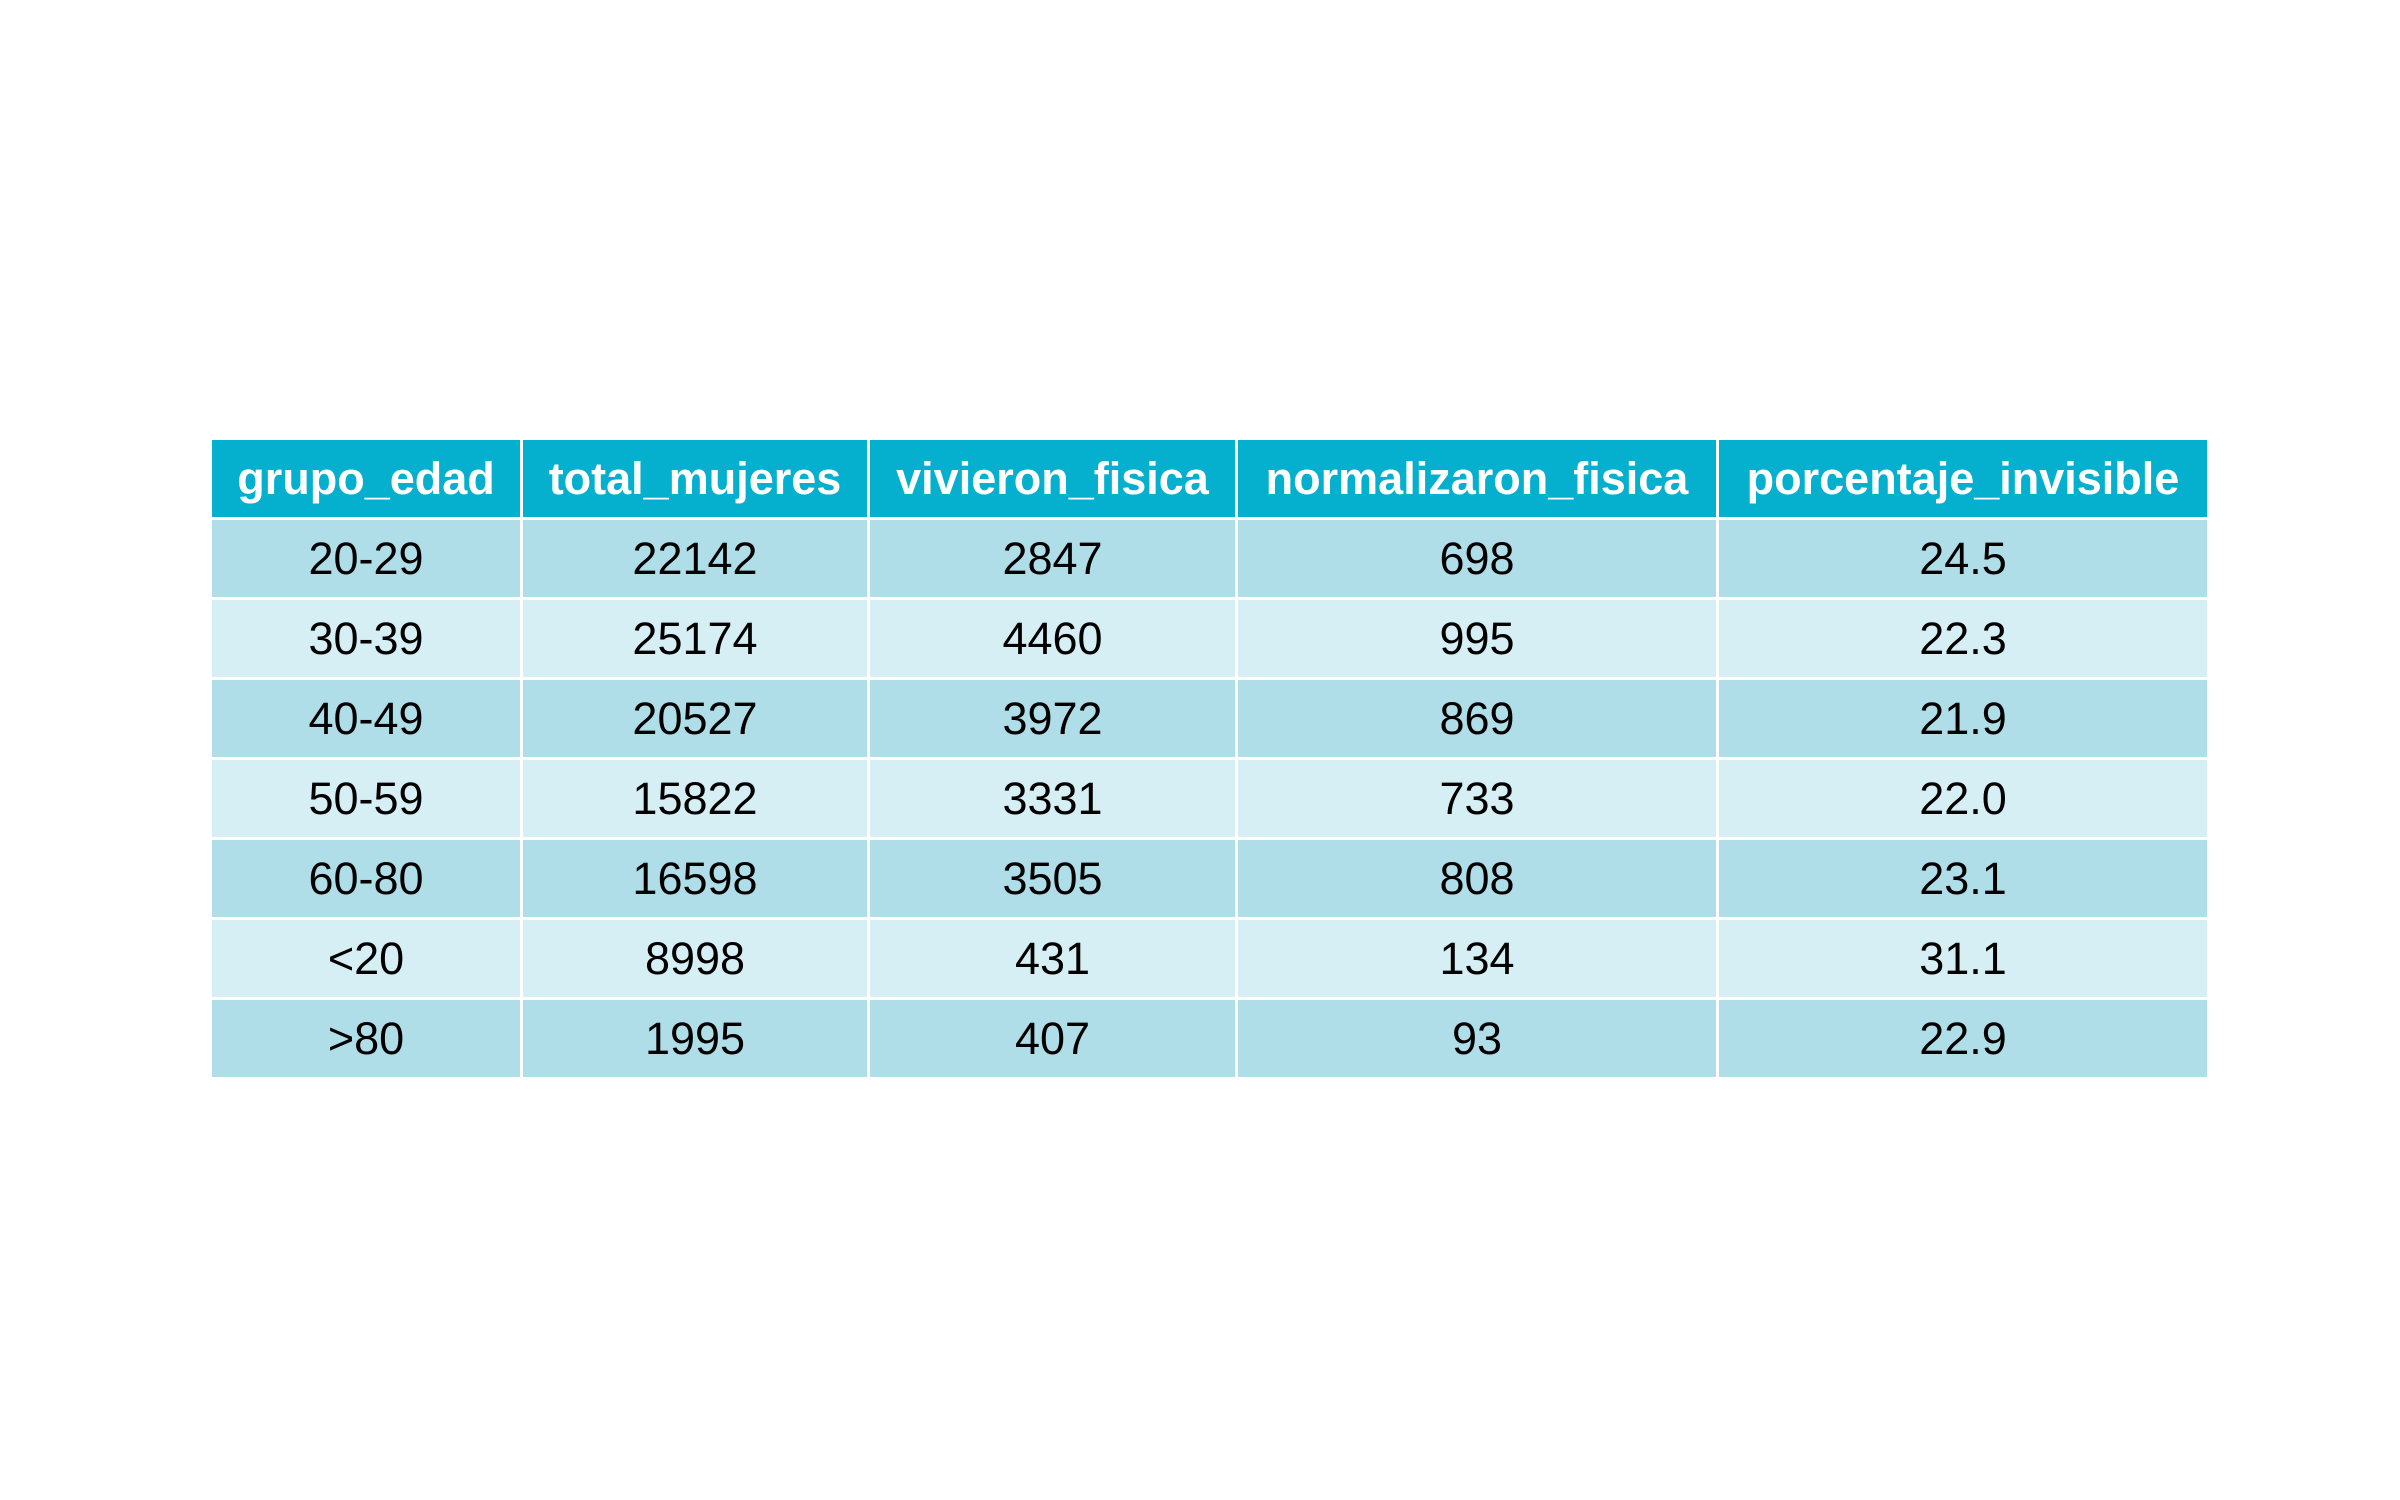 The height and width of the screenshot is (1500, 2400). I want to click on column-header-total-mujeres: total_mujeres, so click(695, 478).